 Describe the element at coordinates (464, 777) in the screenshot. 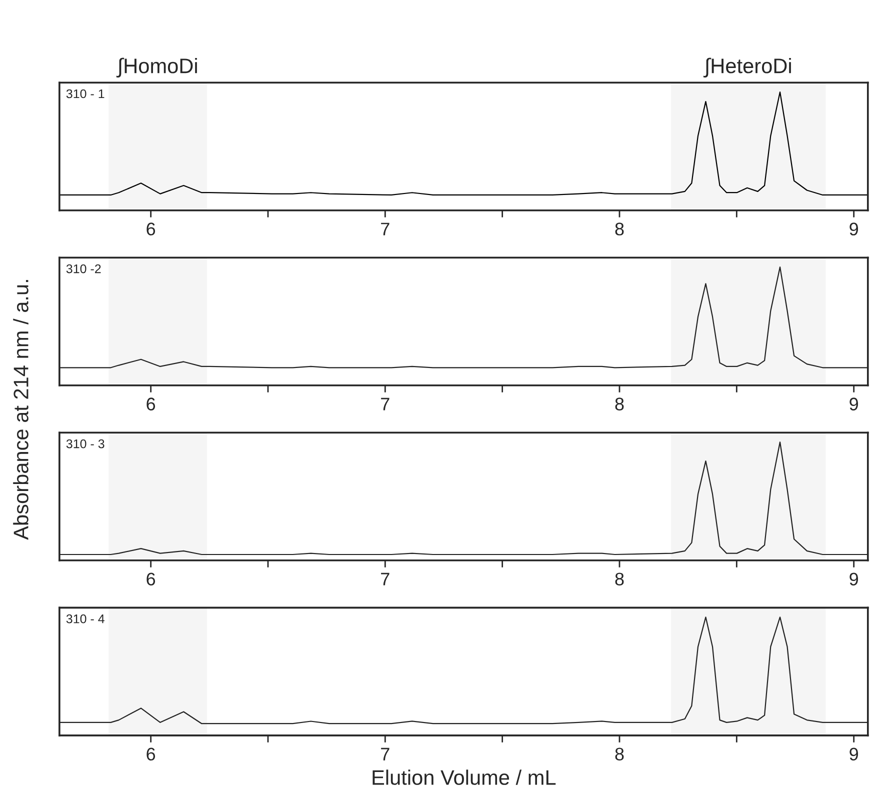

I see `x-axis-title: Elution Volume / mL` at that location.